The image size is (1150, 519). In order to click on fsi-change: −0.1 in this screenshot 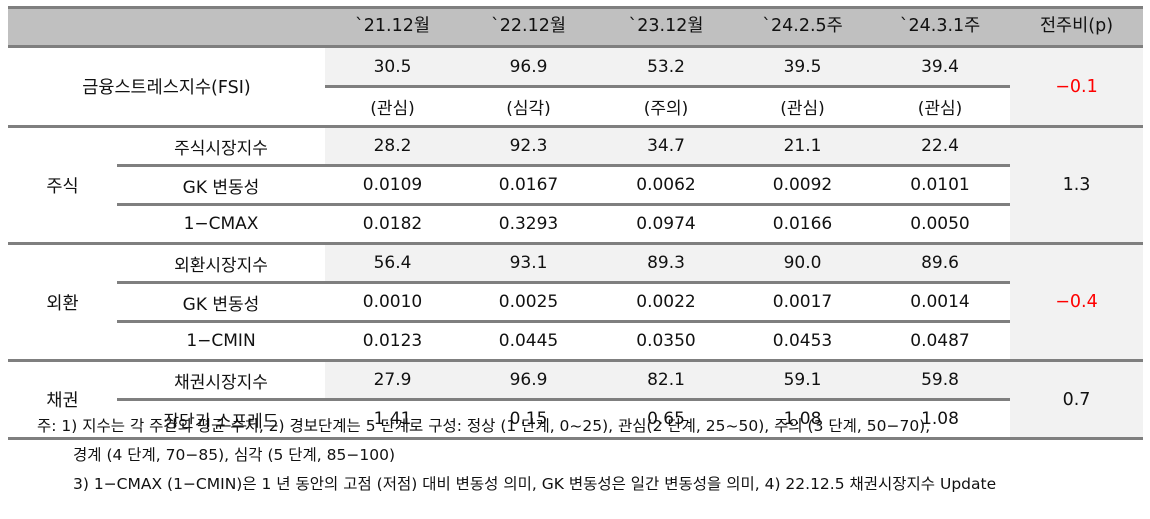, I will do `click(1076, 86)`.